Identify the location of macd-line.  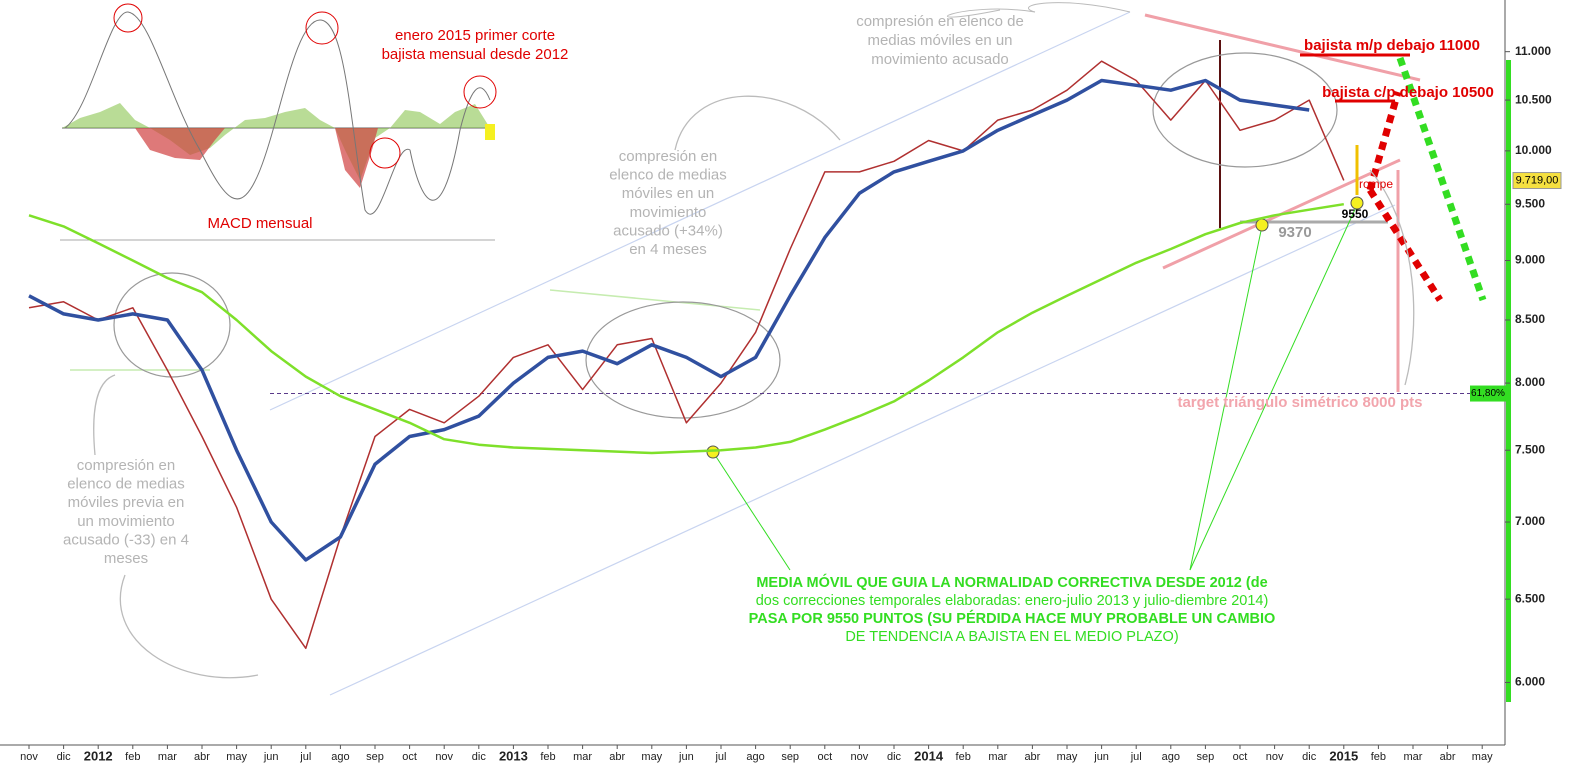
(277, 113).